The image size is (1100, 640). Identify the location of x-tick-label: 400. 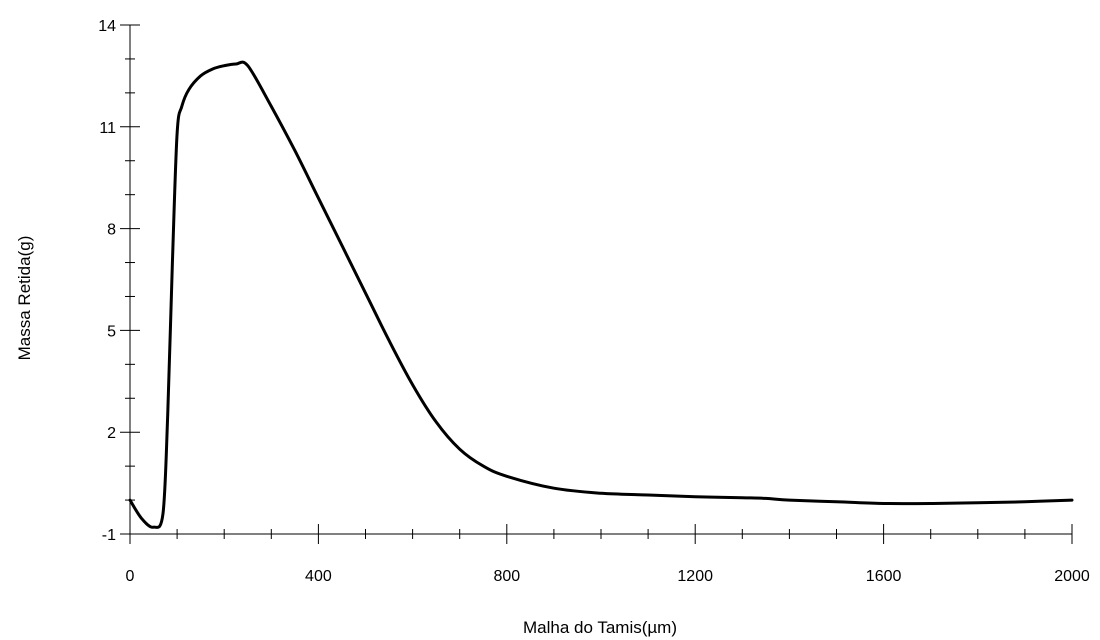
(318, 576).